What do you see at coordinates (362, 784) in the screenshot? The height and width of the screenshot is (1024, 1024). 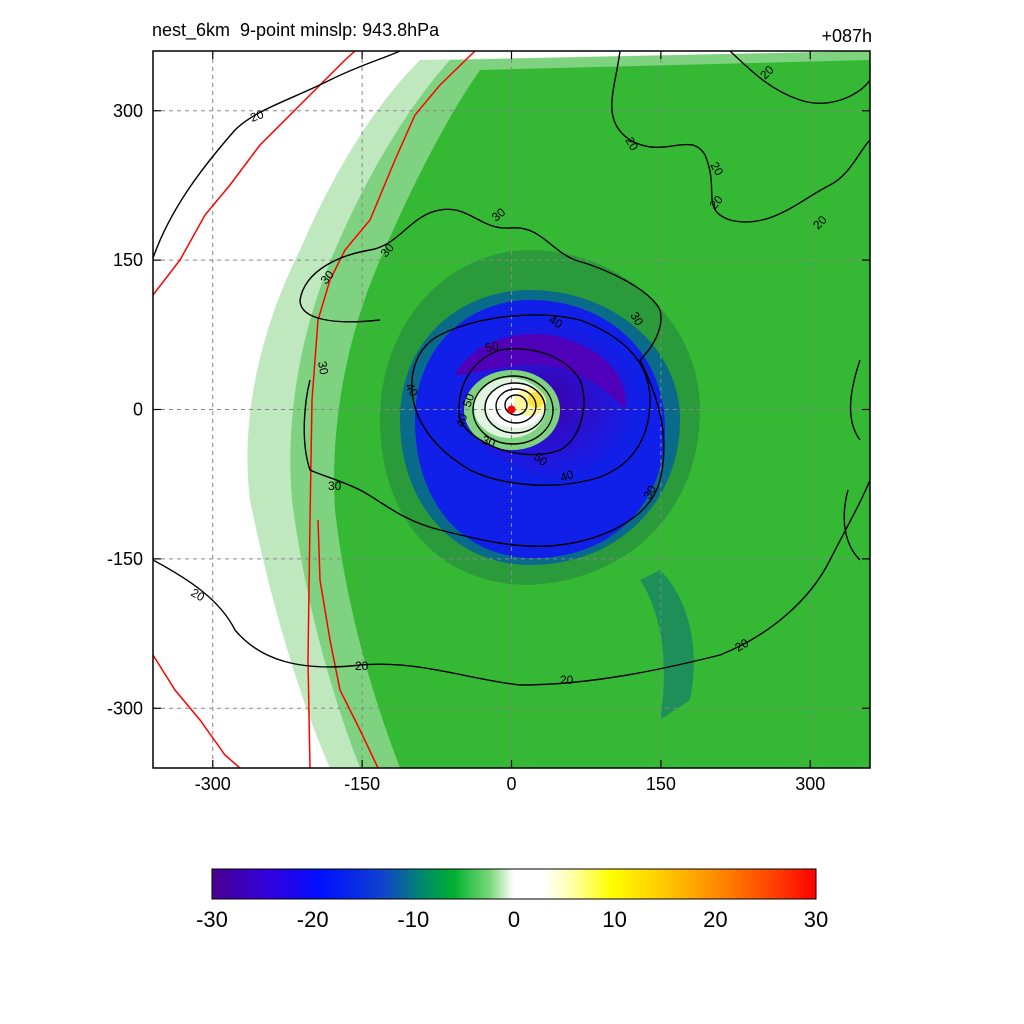 I see `x-tick-label: -150` at bounding box center [362, 784].